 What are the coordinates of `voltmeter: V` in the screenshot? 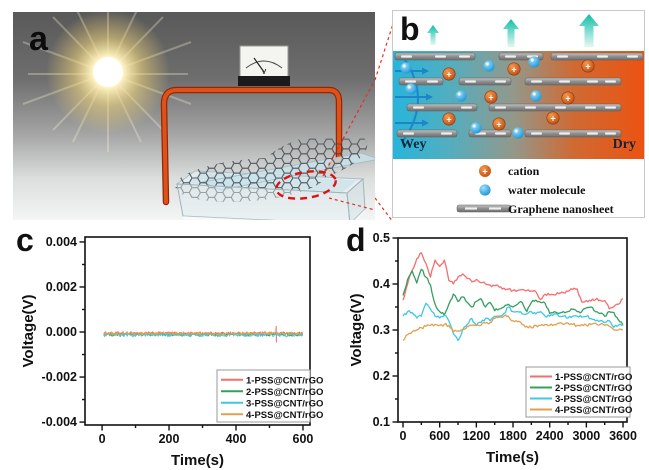 It's located at (264, 65).